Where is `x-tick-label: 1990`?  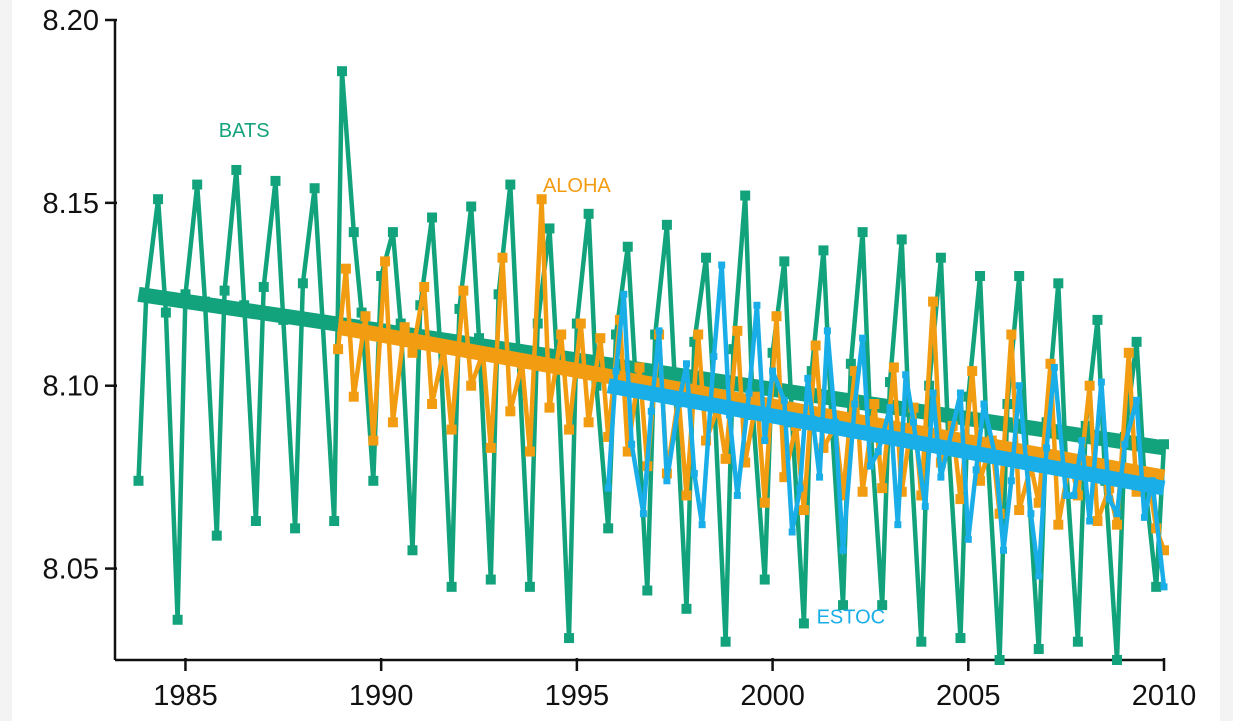
x-tick-label: 1990 is located at coordinates (381, 696).